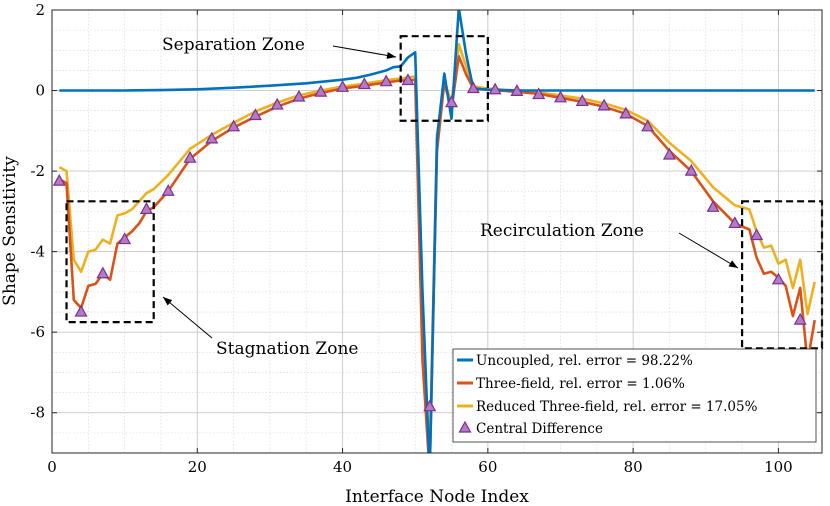  I want to click on stagnation-zone-label: Stagnation Zone, so click(287, 349).